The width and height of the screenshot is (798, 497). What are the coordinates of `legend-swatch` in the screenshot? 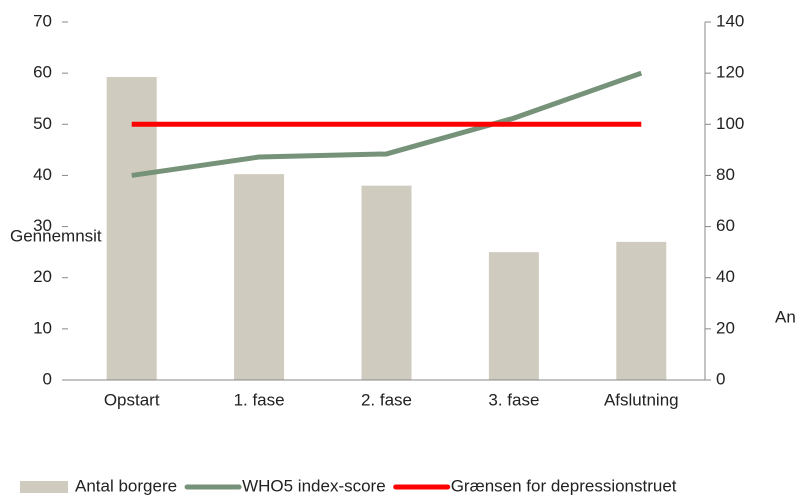 It's located at (44, 487).